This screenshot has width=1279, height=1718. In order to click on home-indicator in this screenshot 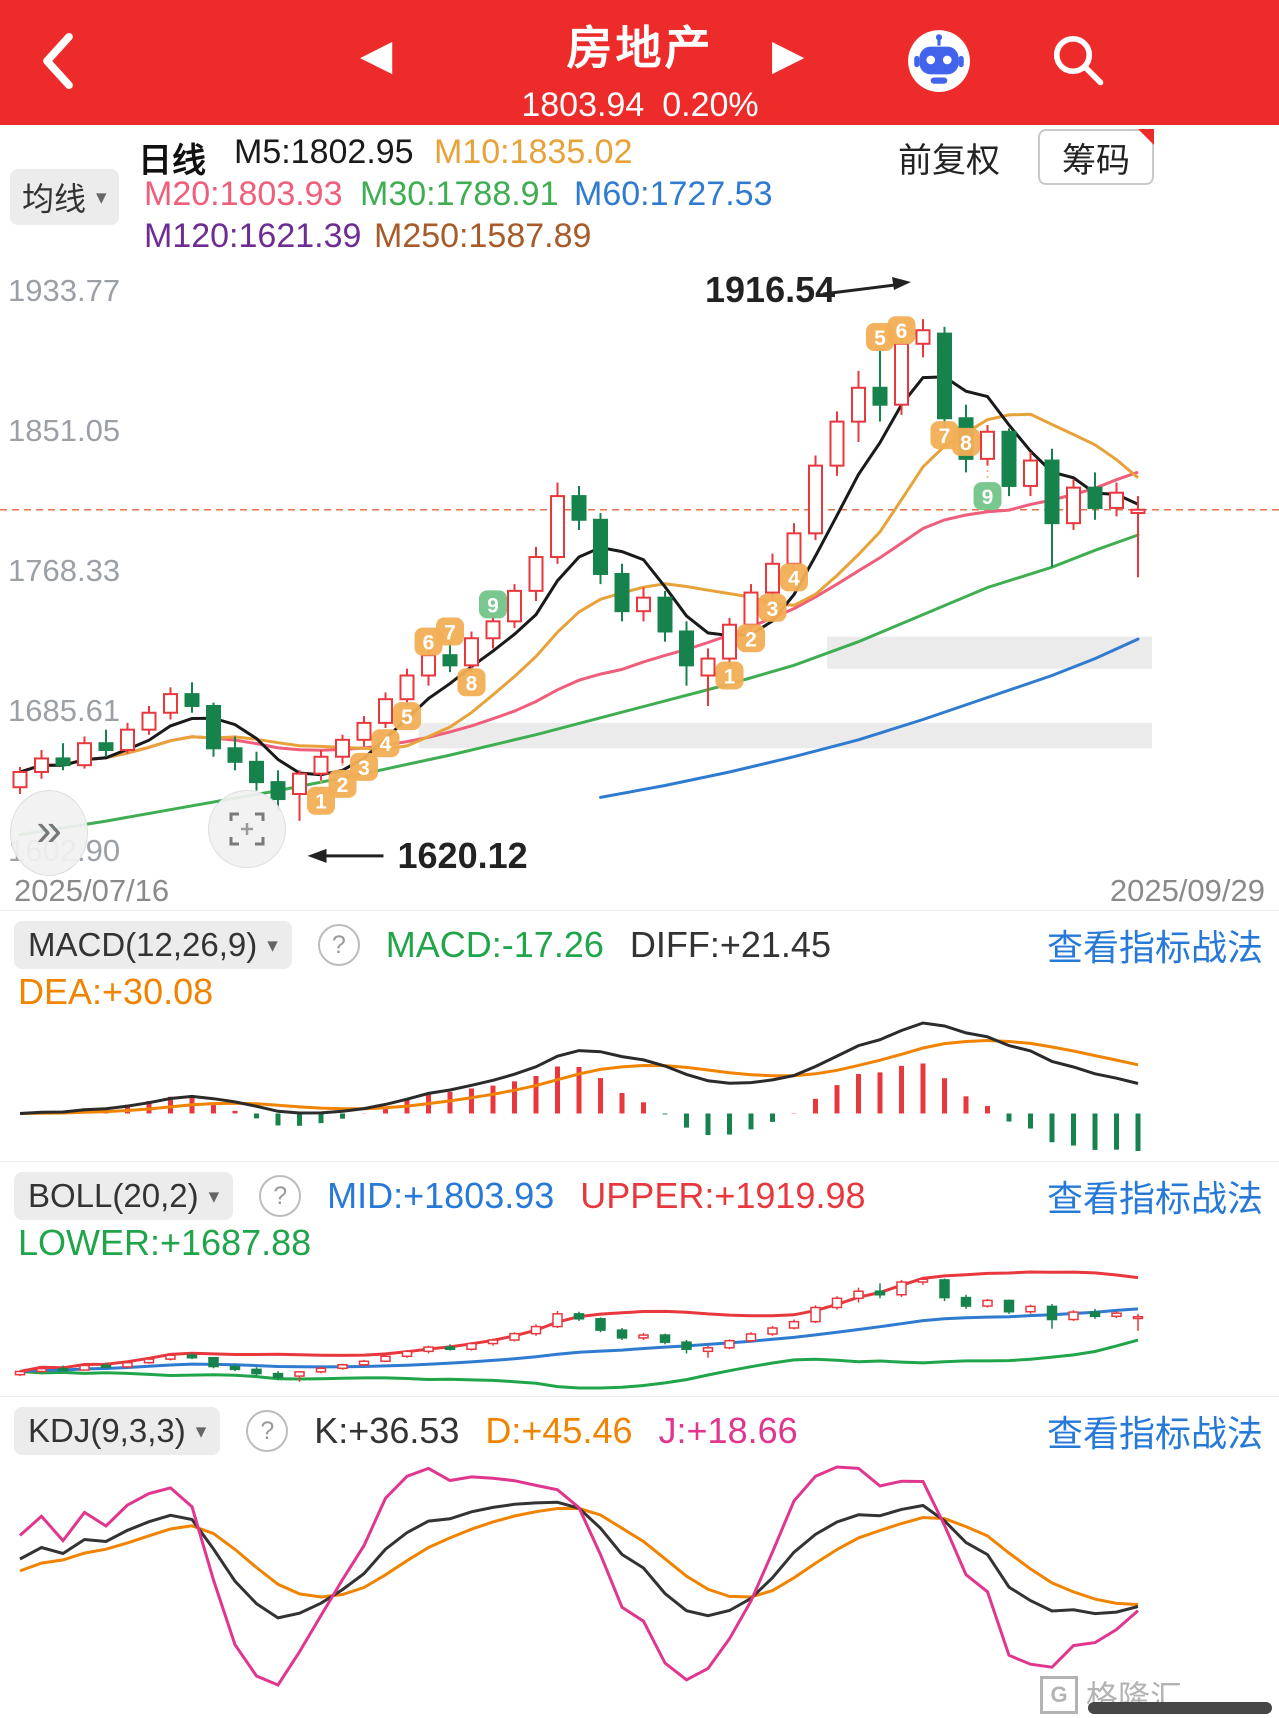, I will do `click(1180, 1708)`.